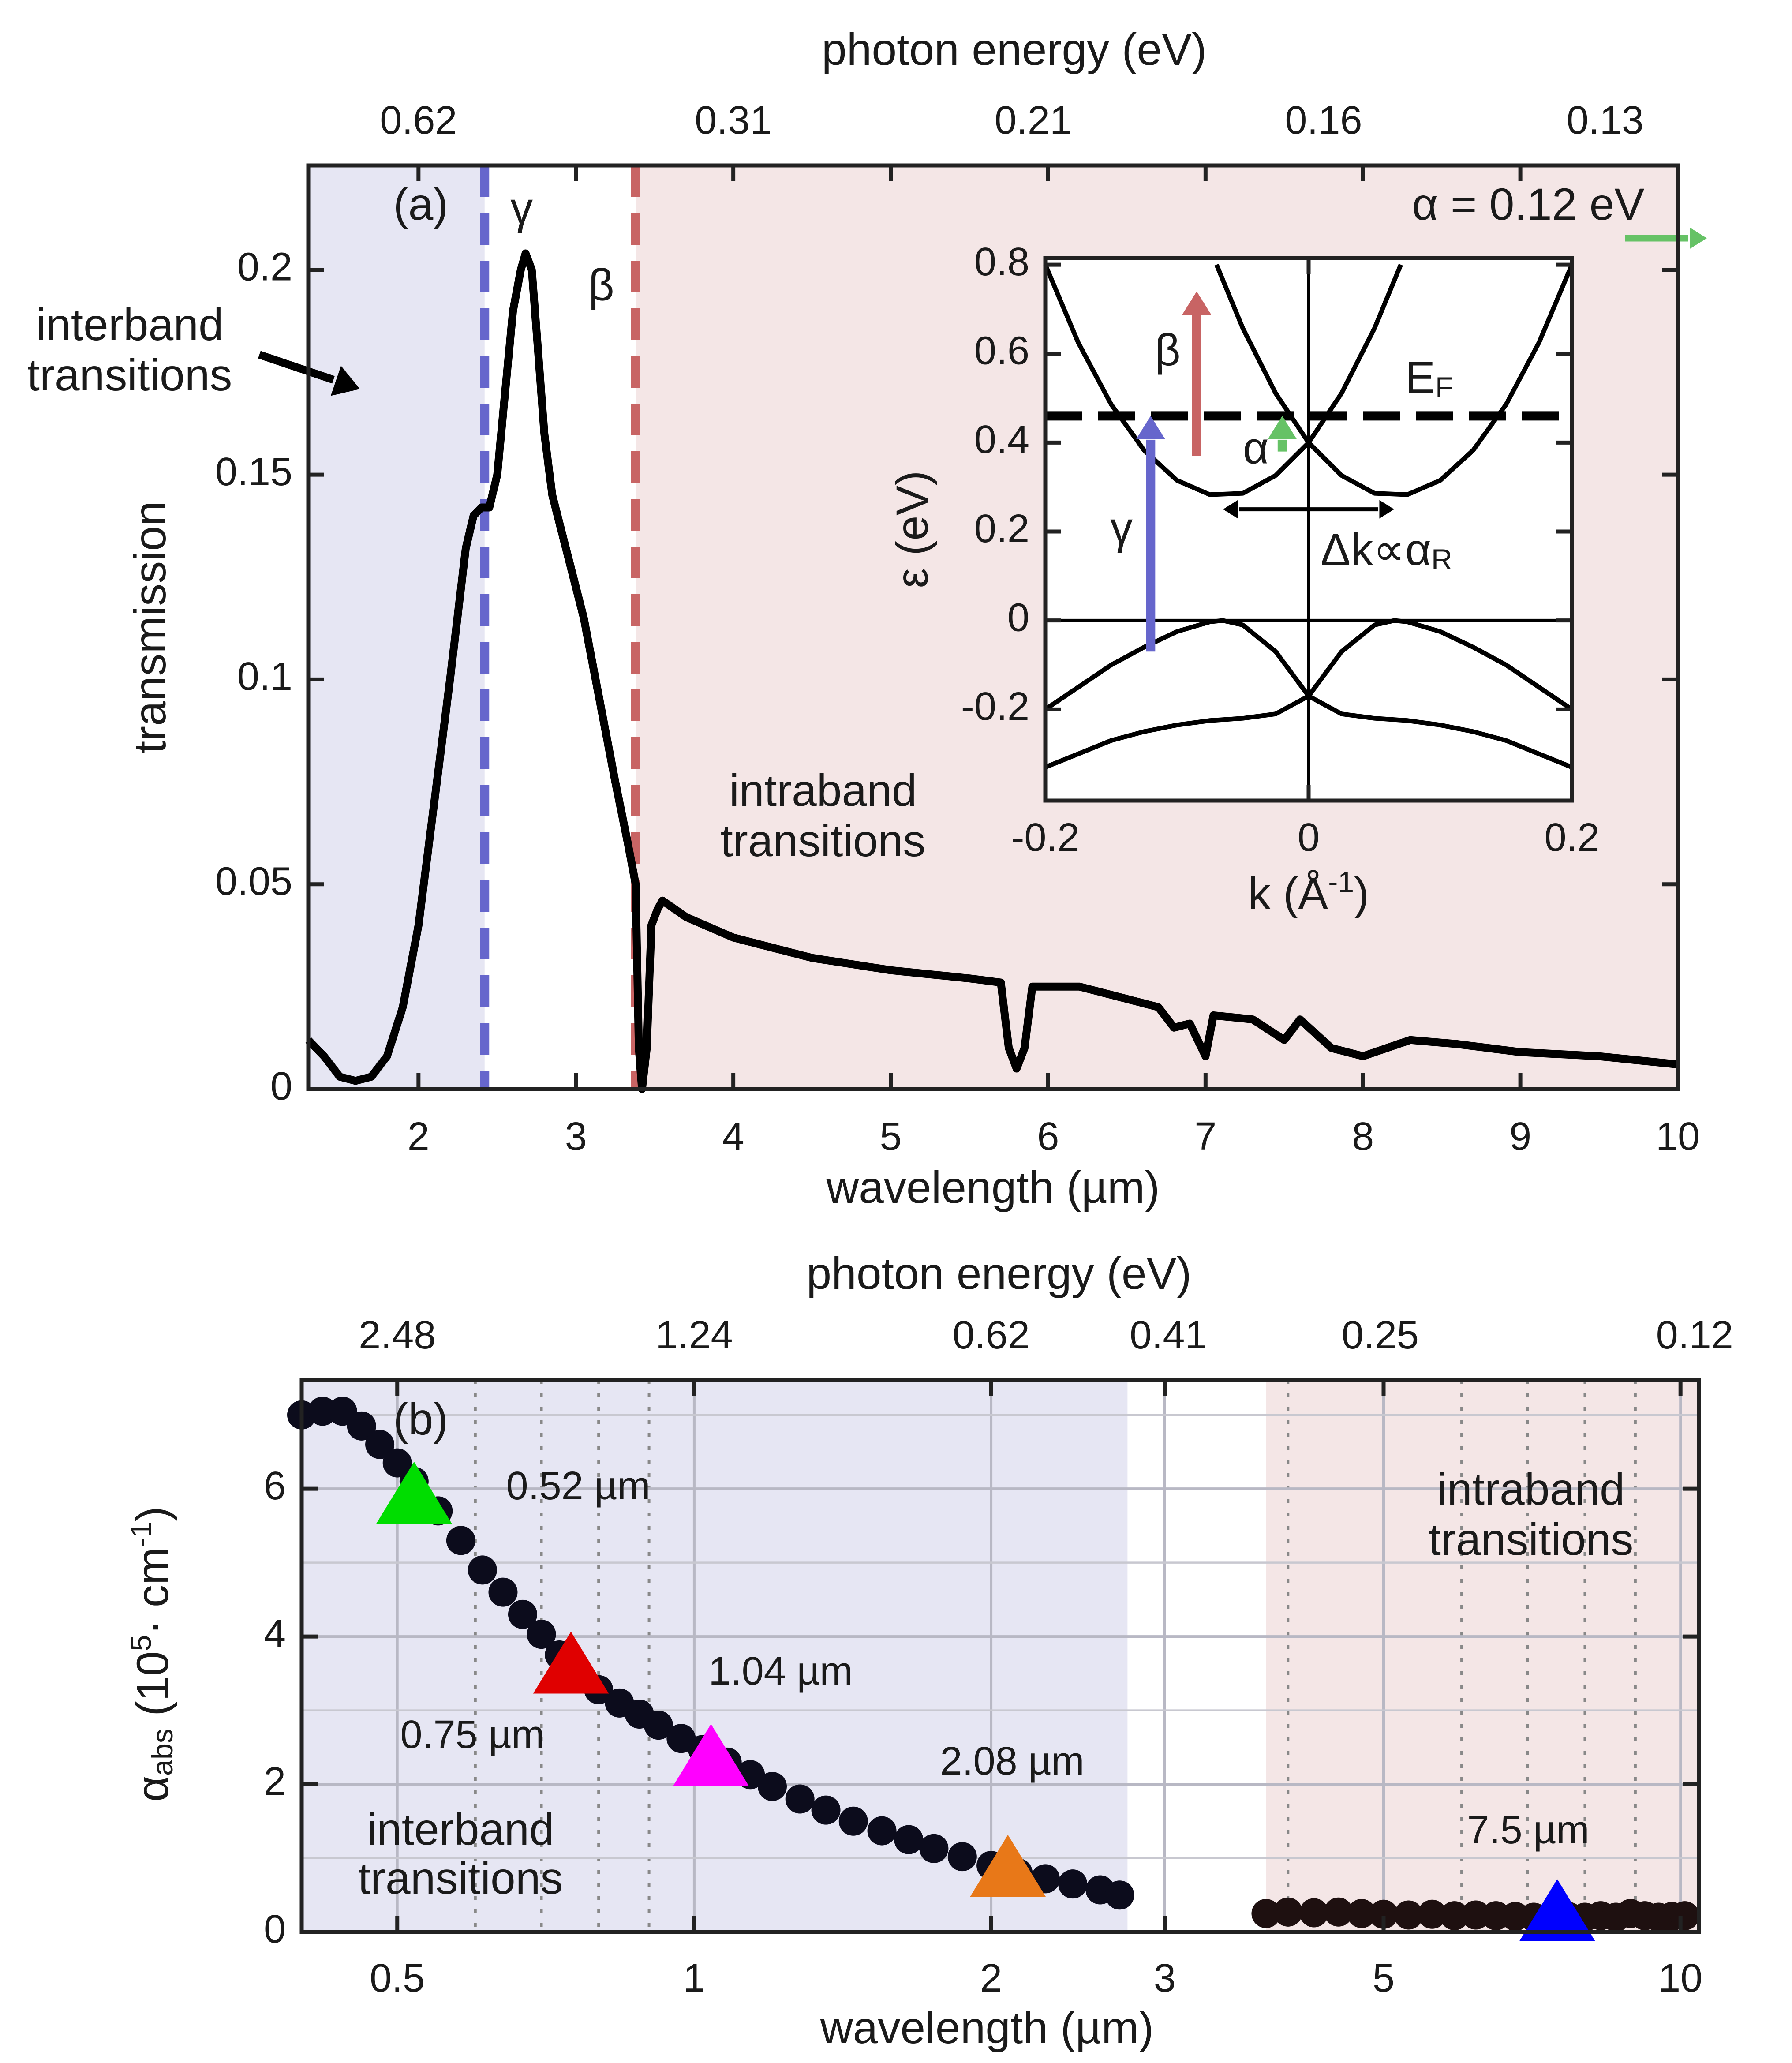  What do you see at coordinates (1361, 894) in the screenshot?
I see `x-axis-label-part: )` at bounding box center [1361, 894].